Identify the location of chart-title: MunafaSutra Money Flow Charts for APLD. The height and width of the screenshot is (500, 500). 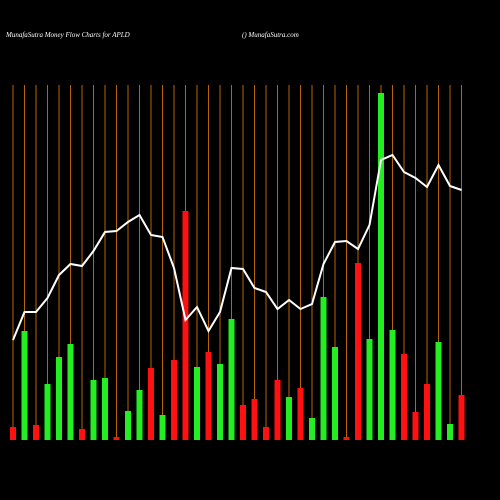
(67, 35).